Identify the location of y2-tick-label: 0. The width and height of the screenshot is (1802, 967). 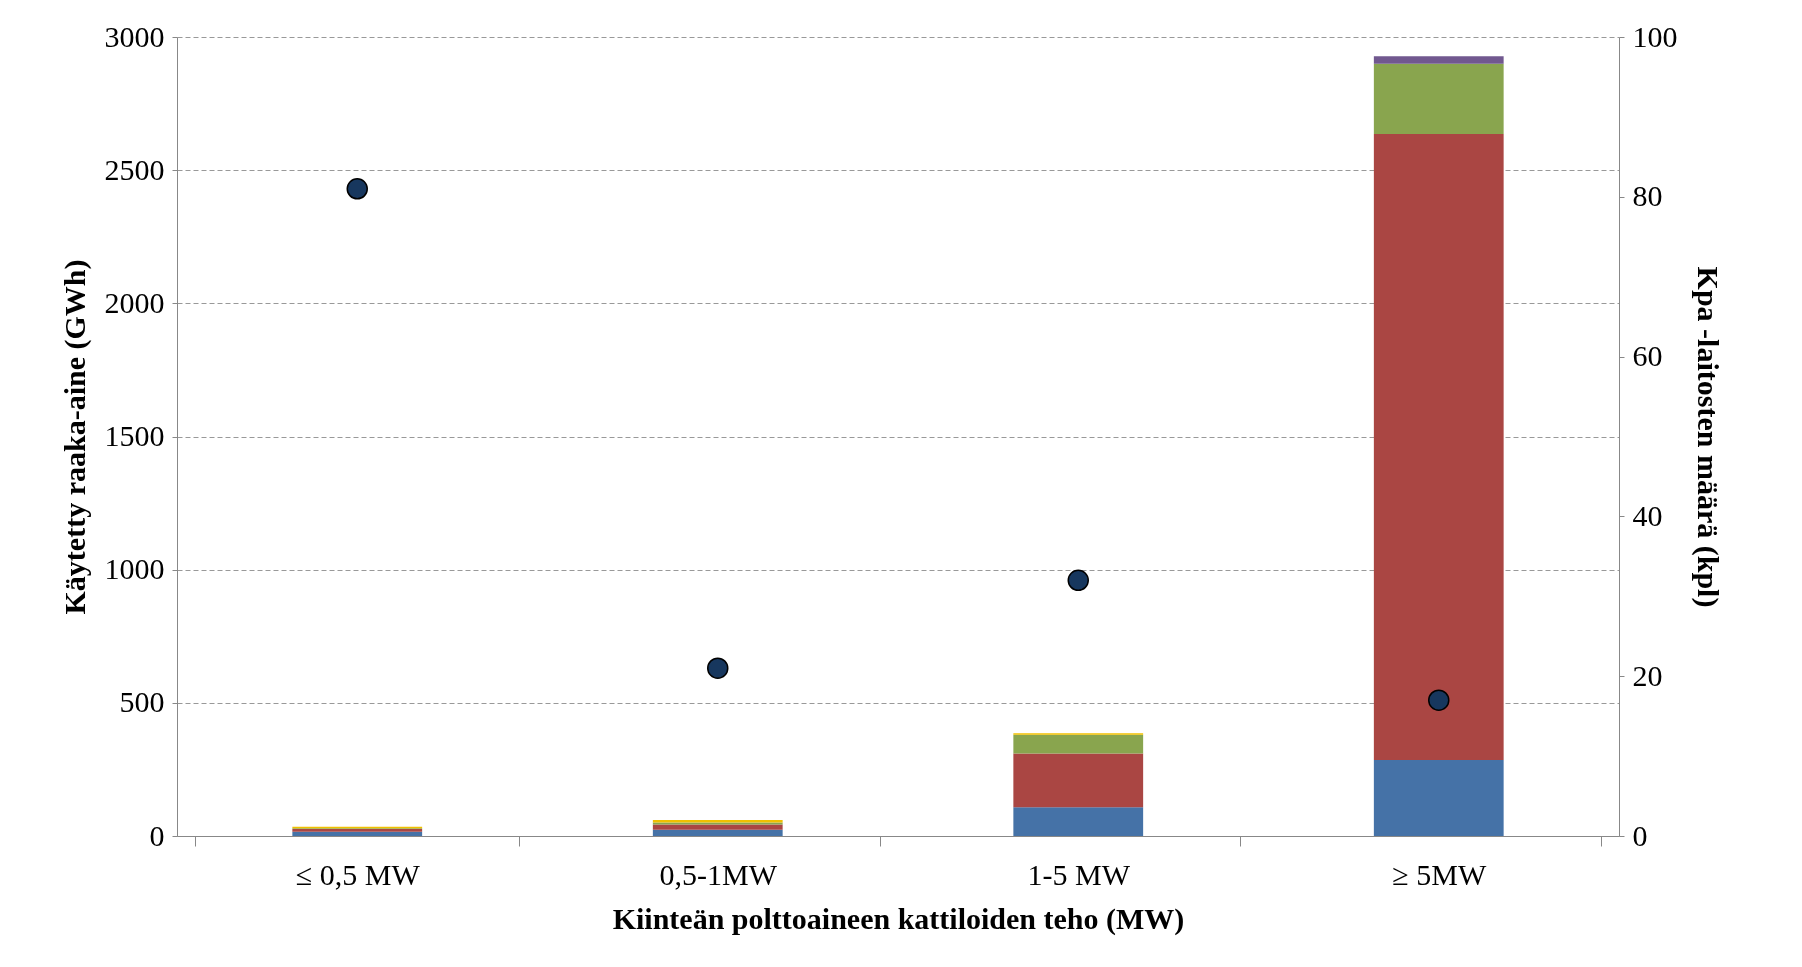
(1640, 835).